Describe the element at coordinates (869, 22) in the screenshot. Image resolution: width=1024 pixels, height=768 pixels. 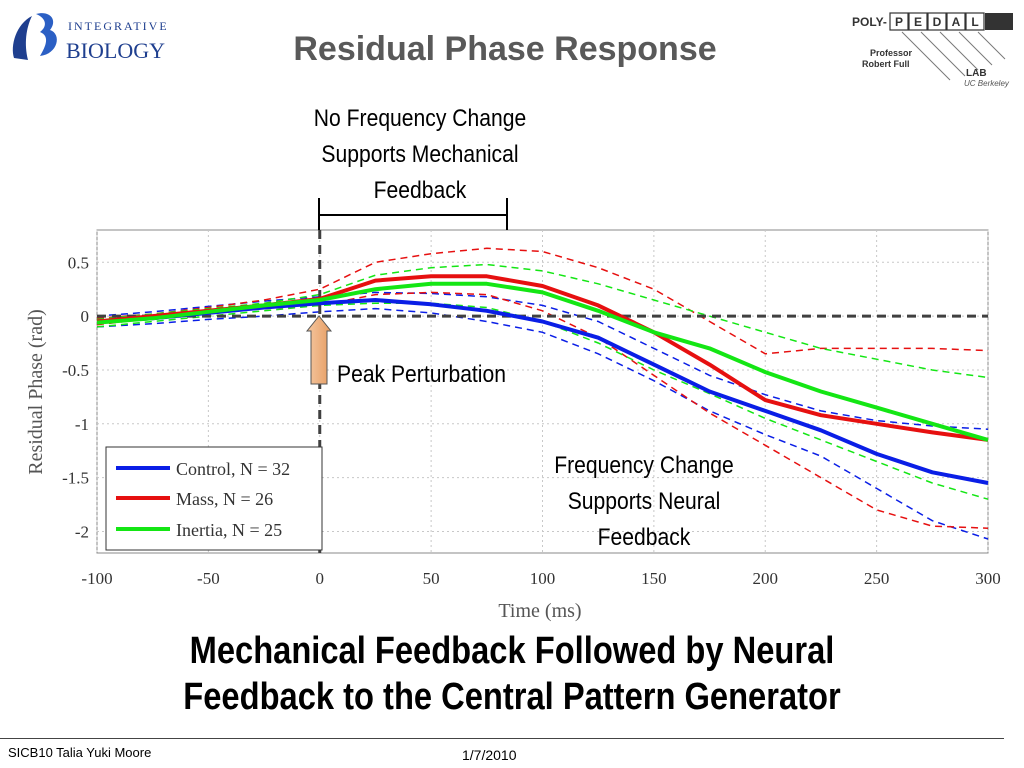
I see `lab-prefix: POLY-` at that location.